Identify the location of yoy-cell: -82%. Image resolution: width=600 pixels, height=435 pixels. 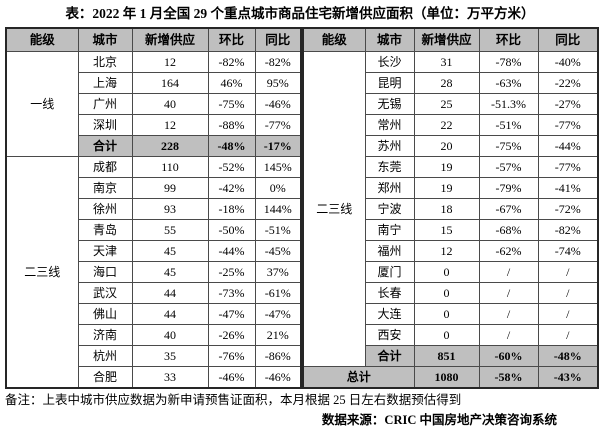
(278, 62).